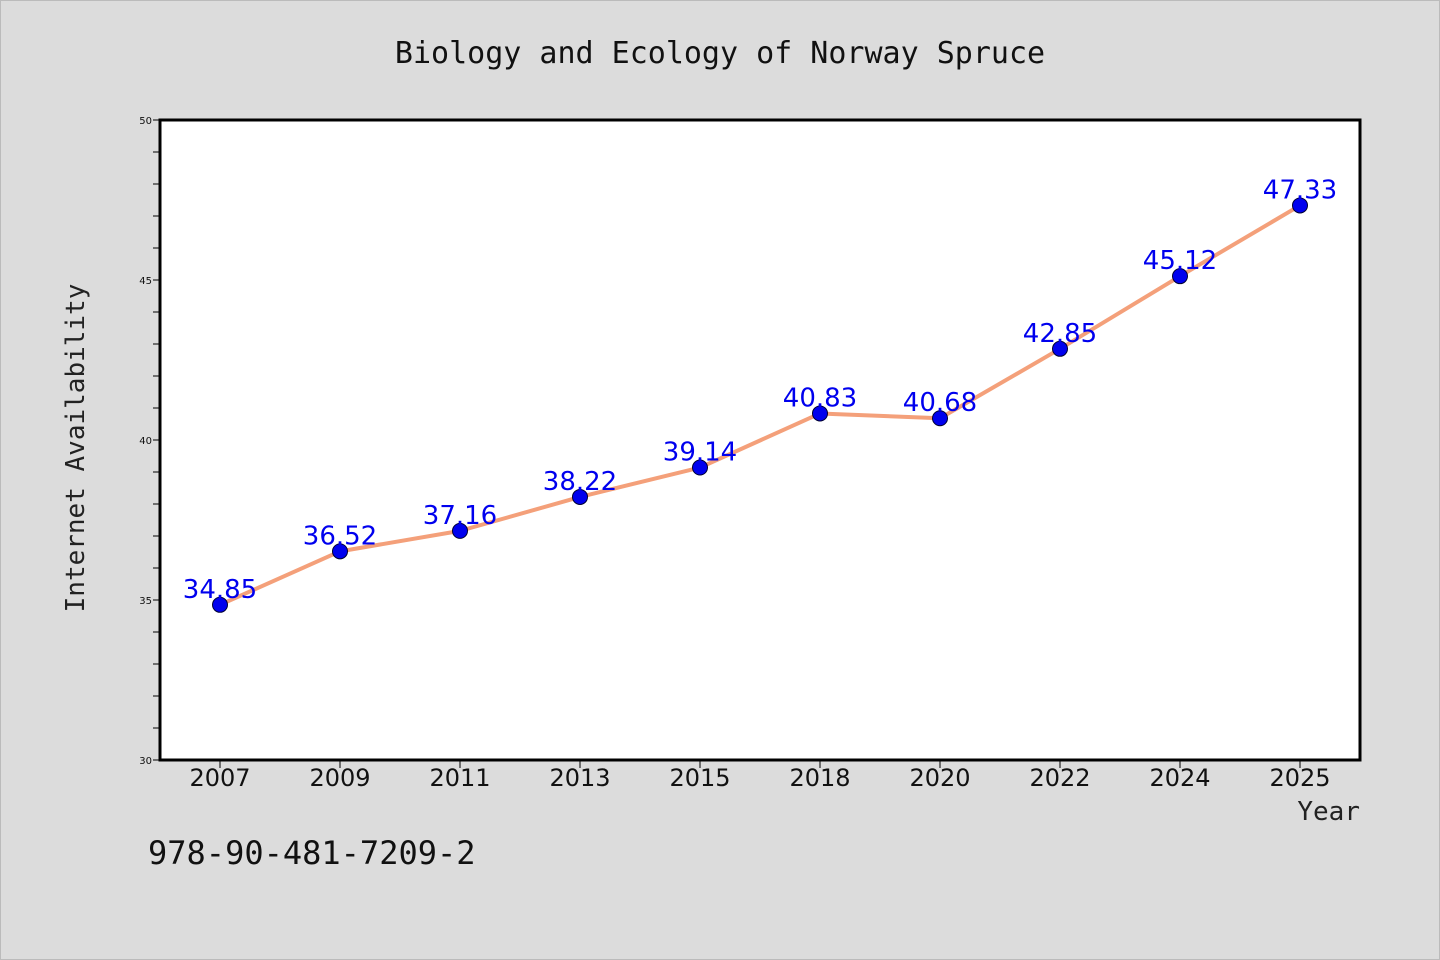 The height and width of the screenshot is (960, 1440). Describe the element at coordinates (1328, 812) in the screenshot. I see `x-axis-label: Year` at that location.